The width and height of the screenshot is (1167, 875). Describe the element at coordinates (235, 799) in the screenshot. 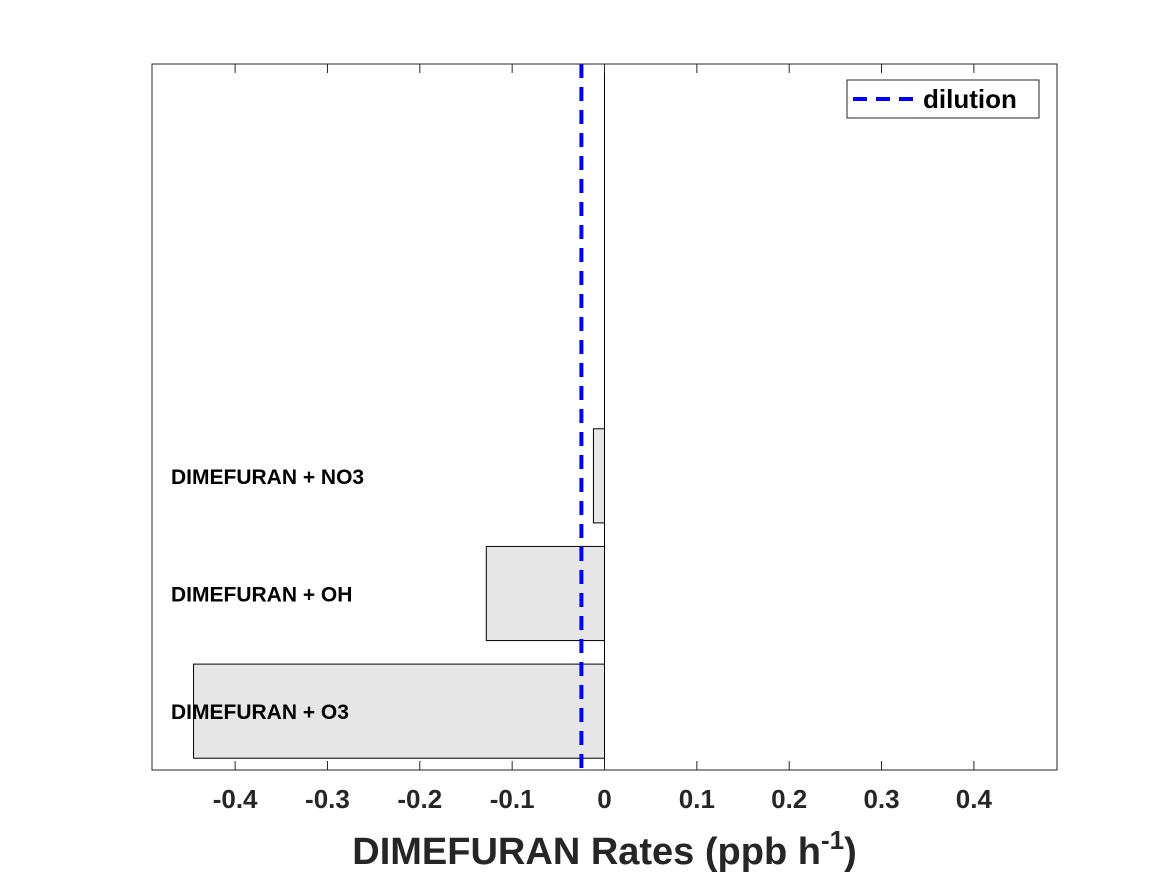

I see `x-tick-label: -0.4` at that location.